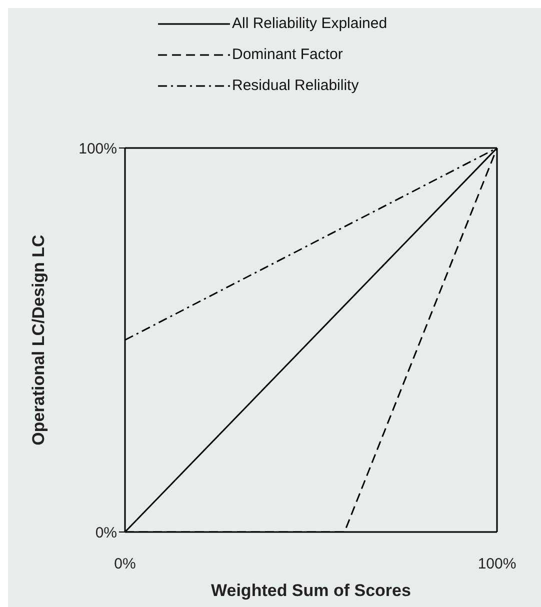 The image size is (541, 607). What do you see at coordinates (311, 590) in the screenshot?
I see `x-axis-title: Weighted Sum of Scores` at bounding box center [311, 590].